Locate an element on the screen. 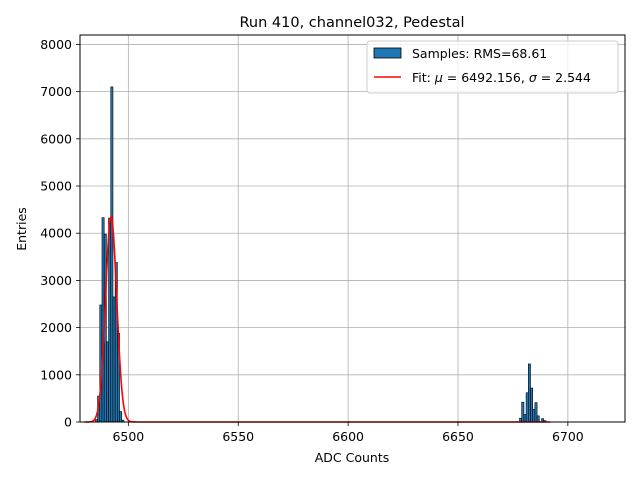 Image resolution: width=640 pixels, height=480 pixels. legend-label-fit: Fit: μ = 6492.156, σ = 2.544 is located at coordinates (501, 77).